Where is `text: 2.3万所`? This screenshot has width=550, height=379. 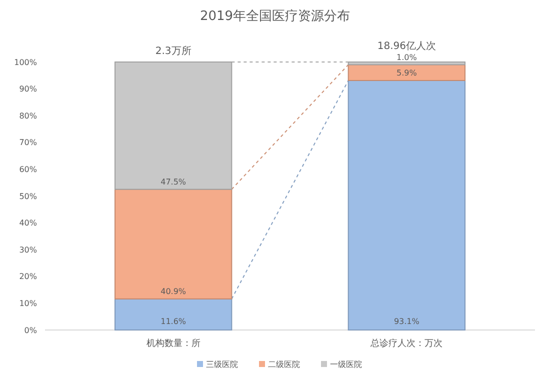 text: 2.3万所 is located at coordinates (173, 51).